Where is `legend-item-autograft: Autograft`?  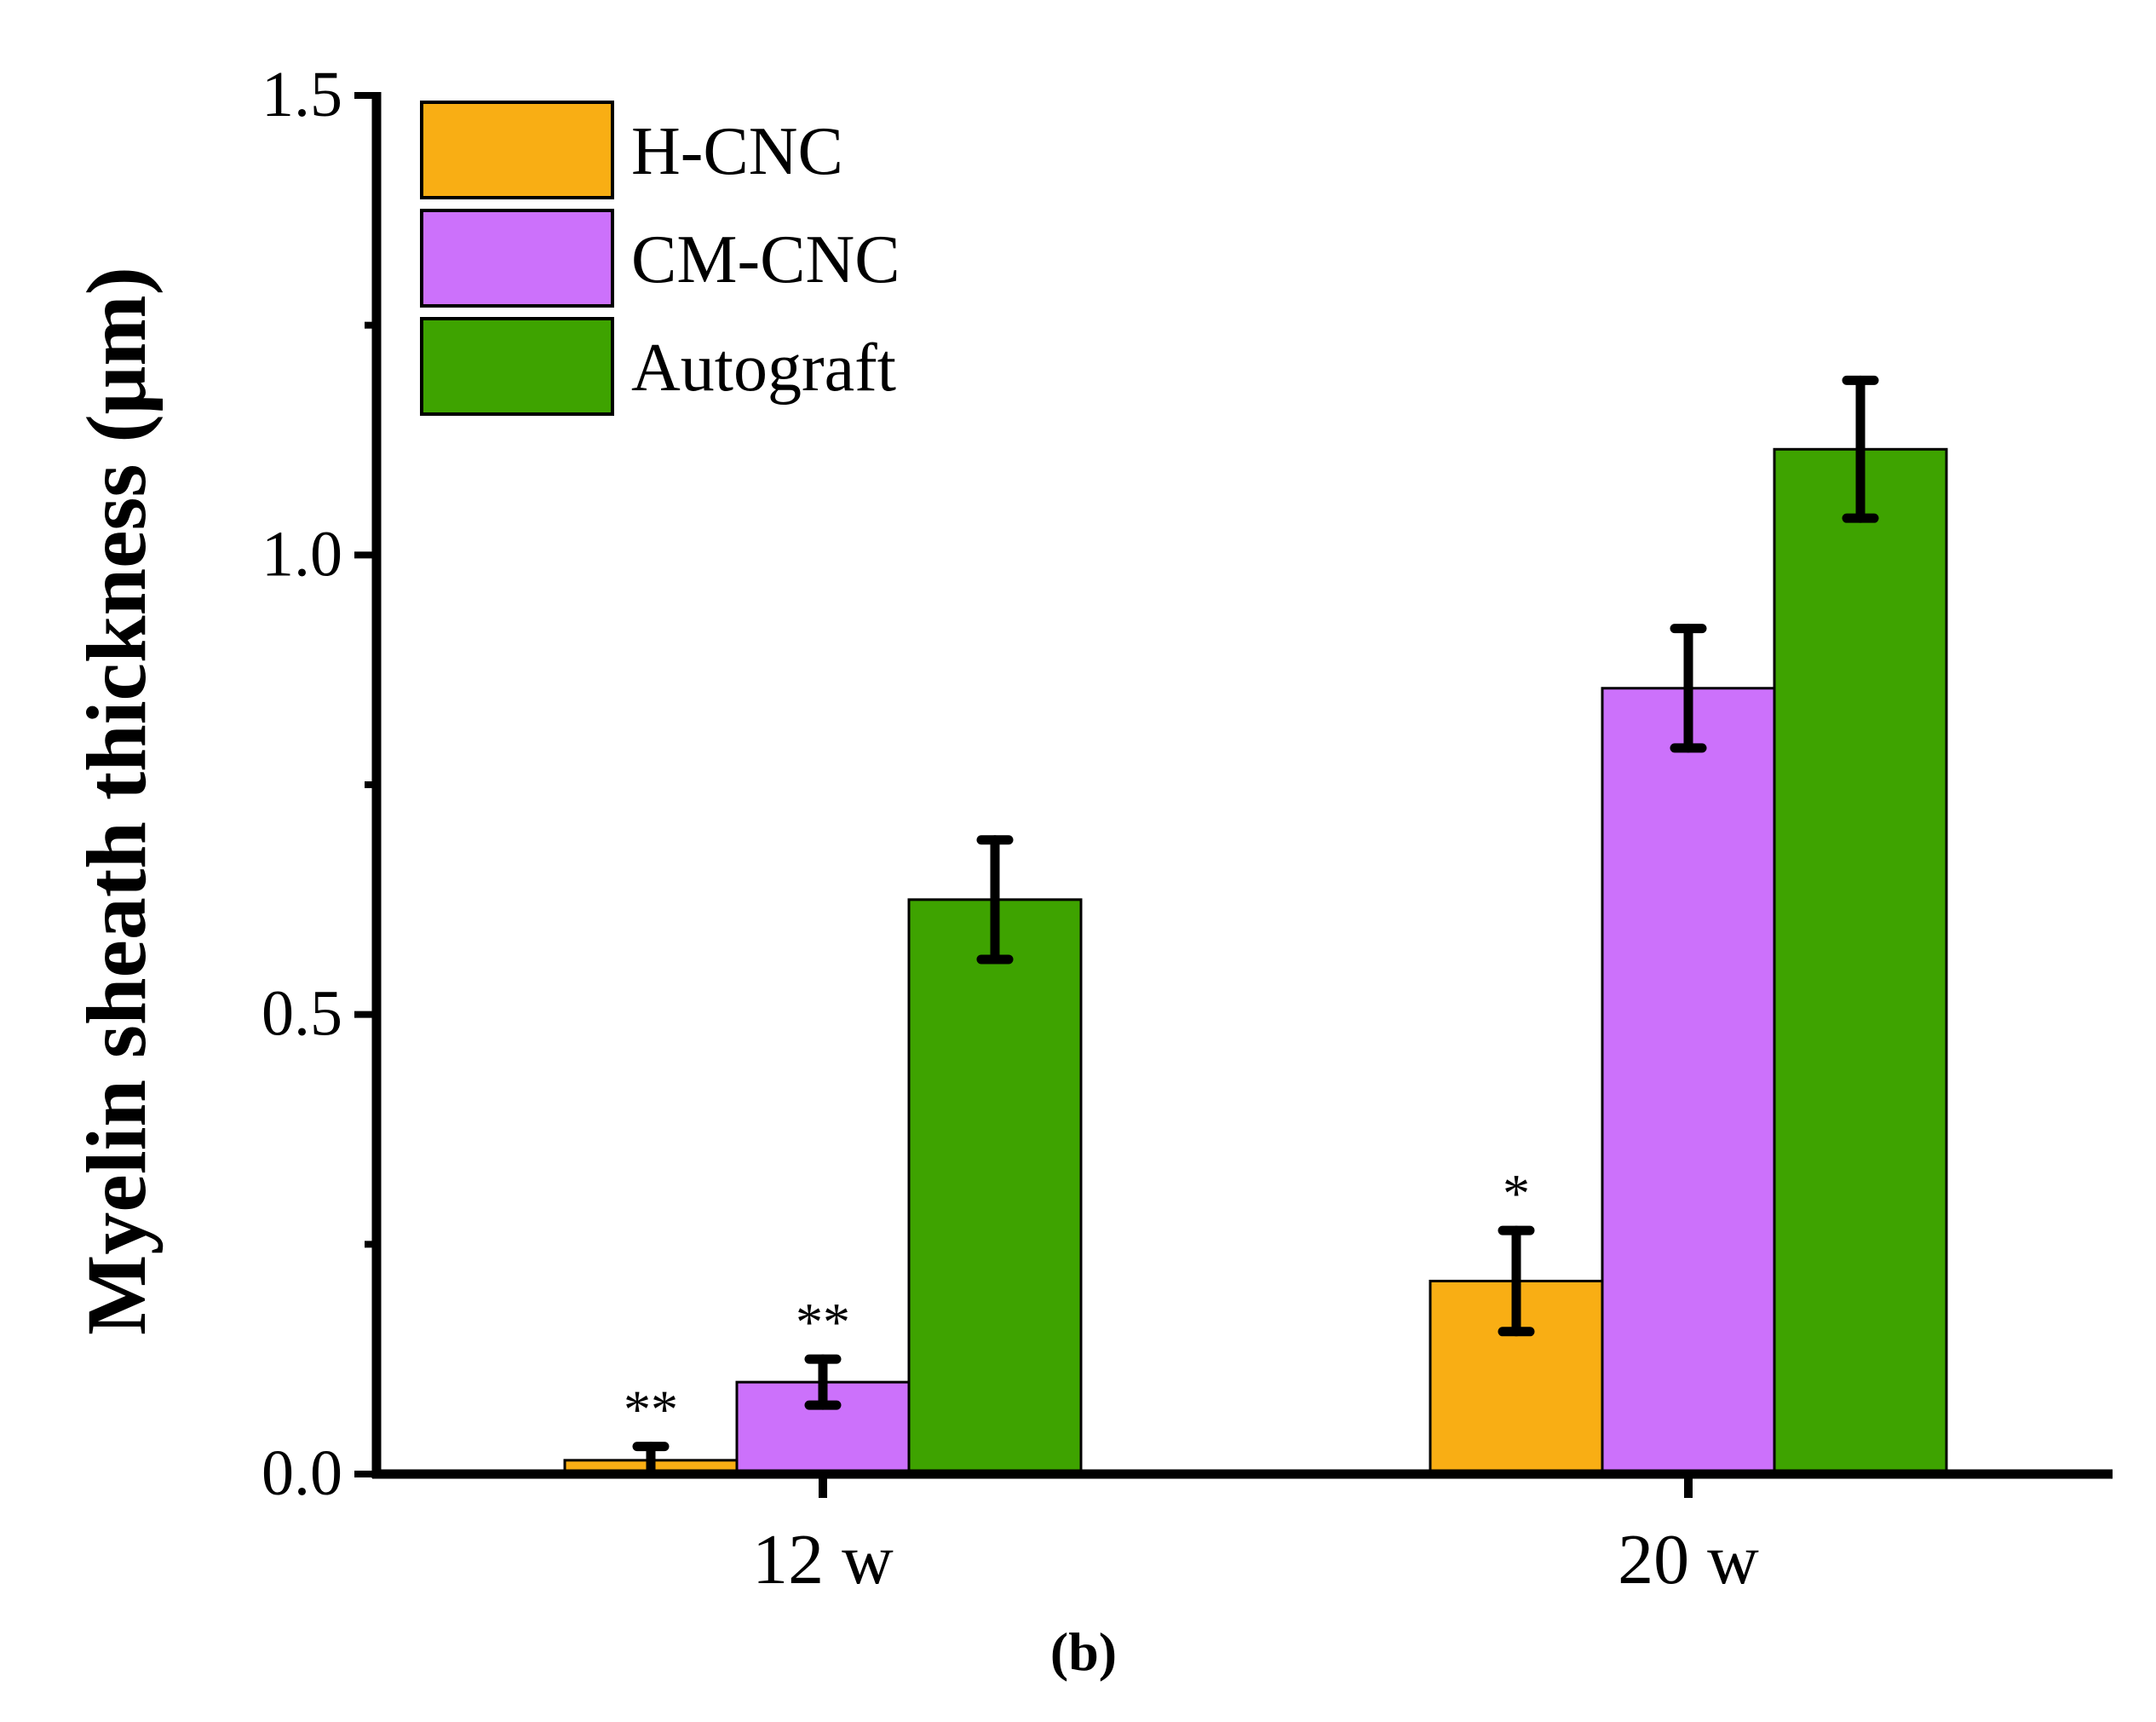 legend-item-autograft: Autograft is located at coordinates (658, 366).